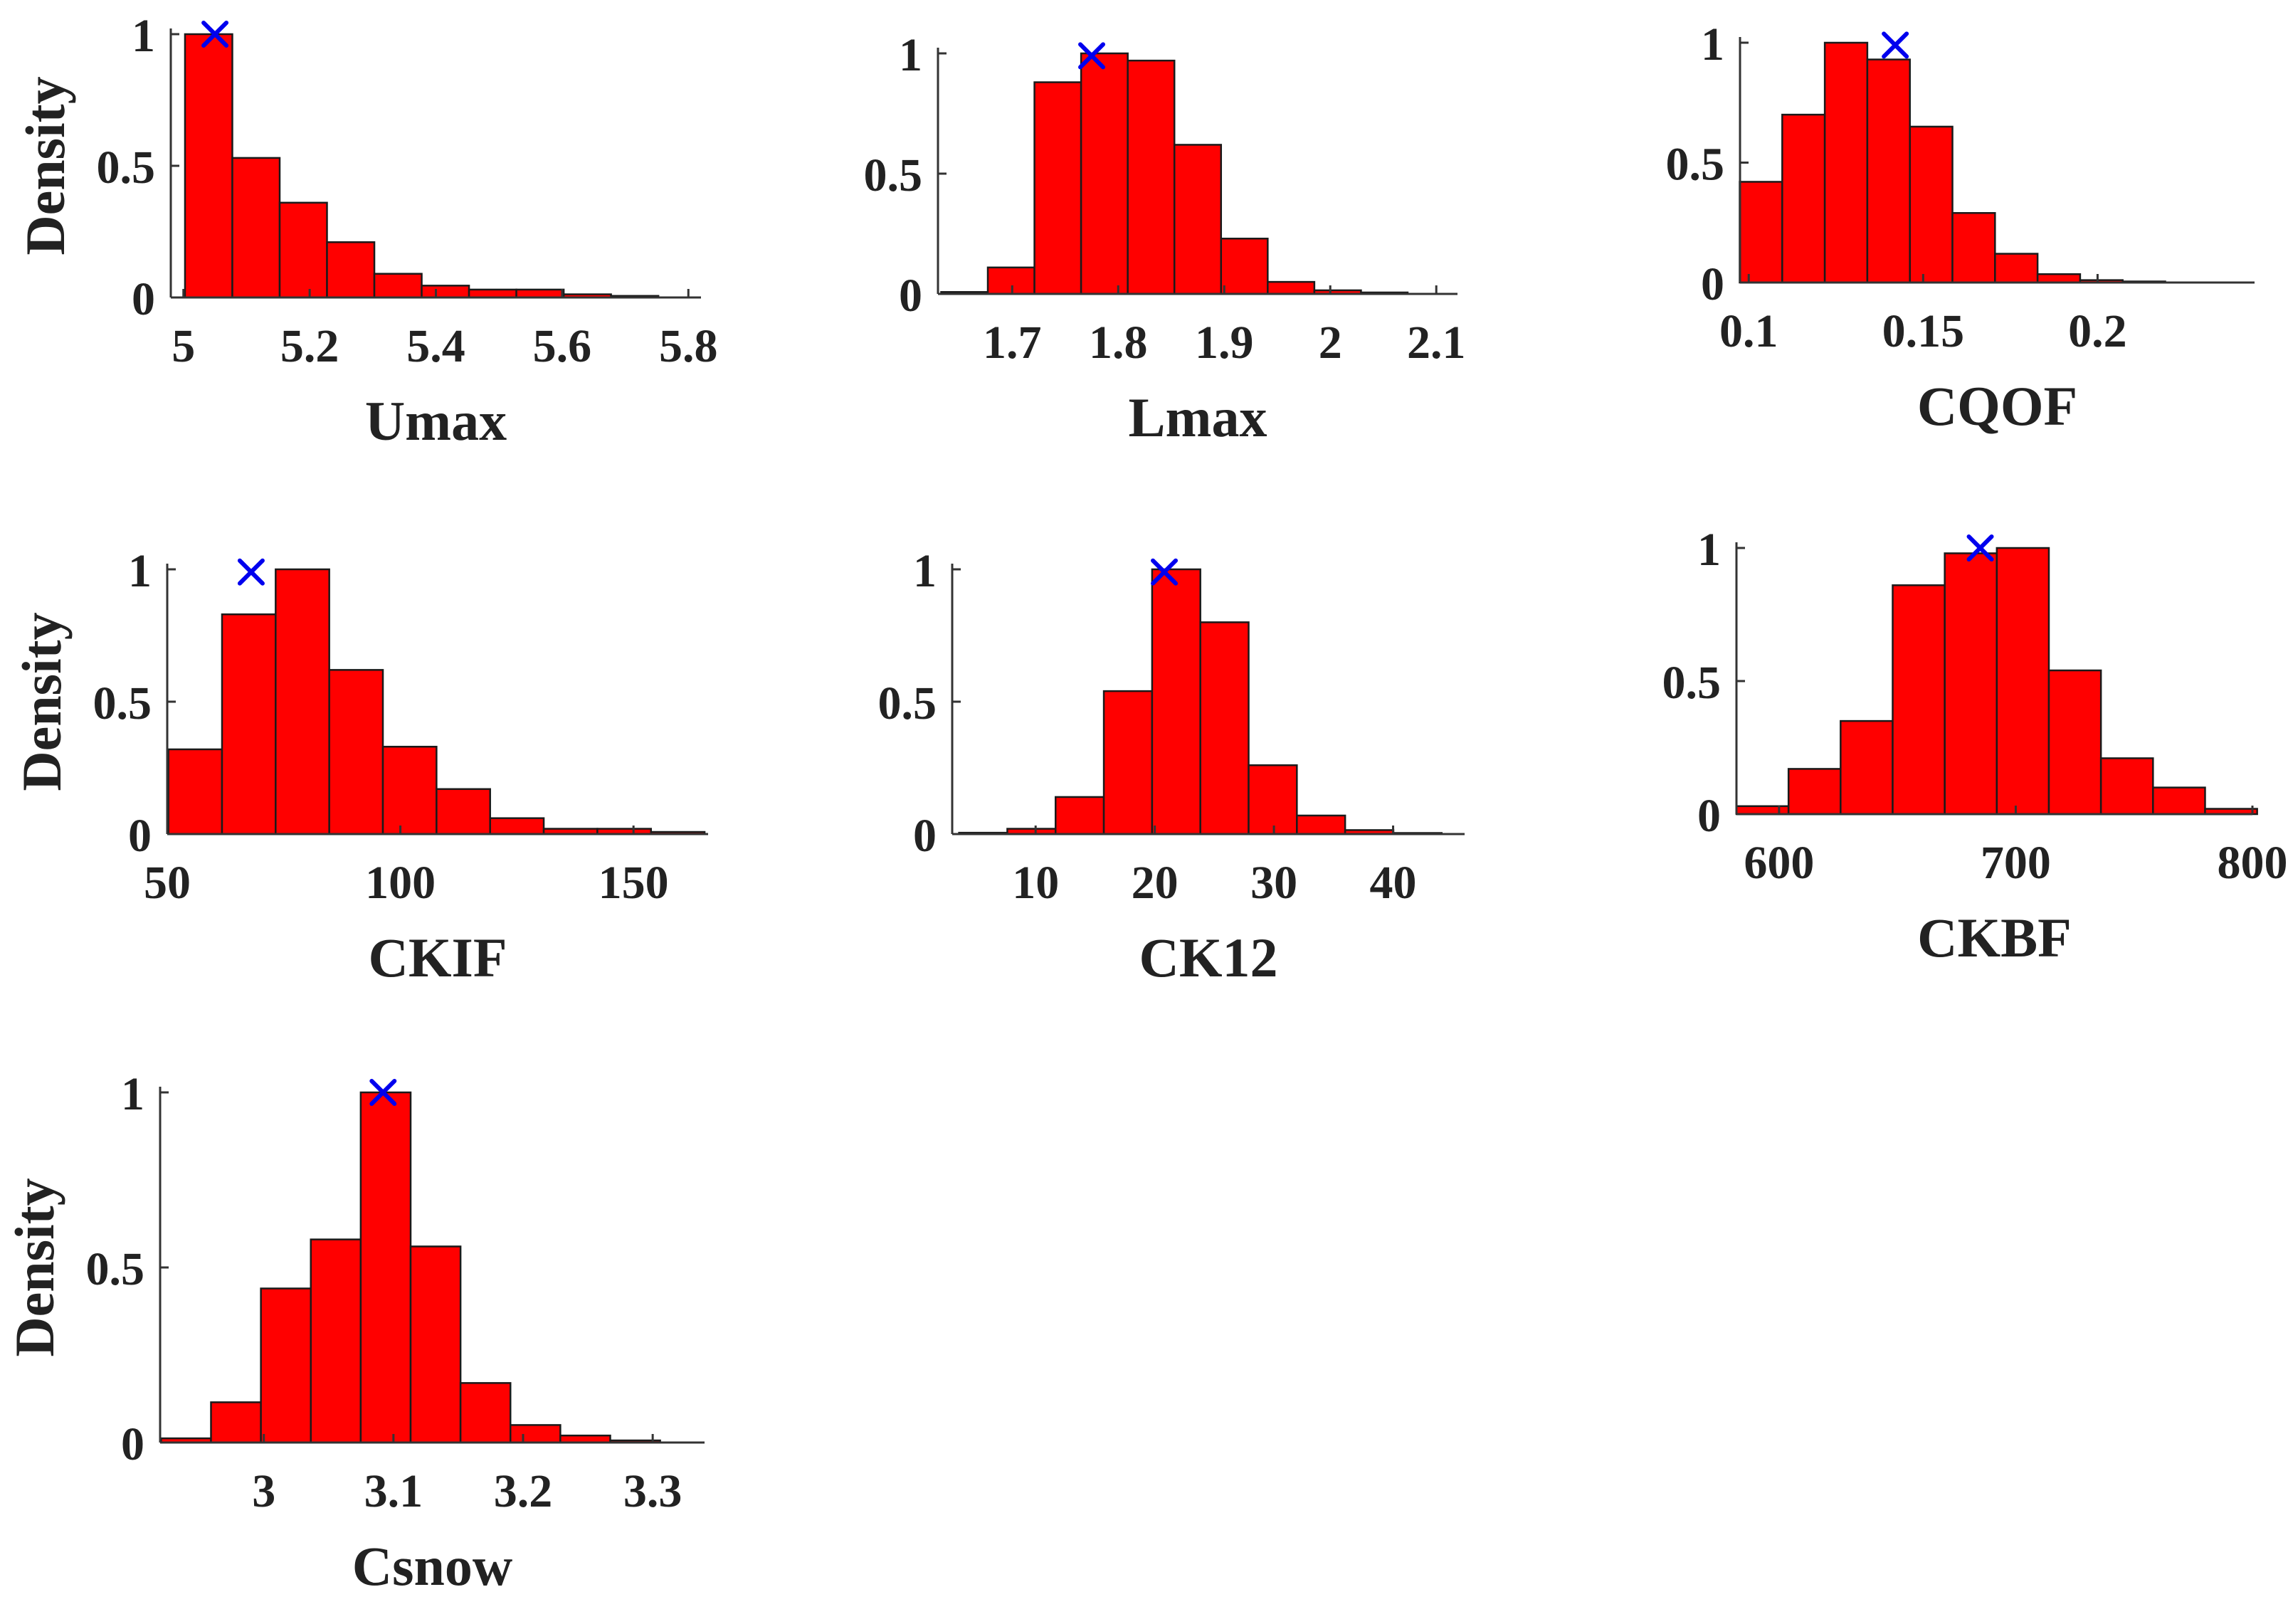  I want to click on umax-panel: 0 0.5 1 5 5.2 5.4 5.6 5.8 Umax Density, so click(366, 231).